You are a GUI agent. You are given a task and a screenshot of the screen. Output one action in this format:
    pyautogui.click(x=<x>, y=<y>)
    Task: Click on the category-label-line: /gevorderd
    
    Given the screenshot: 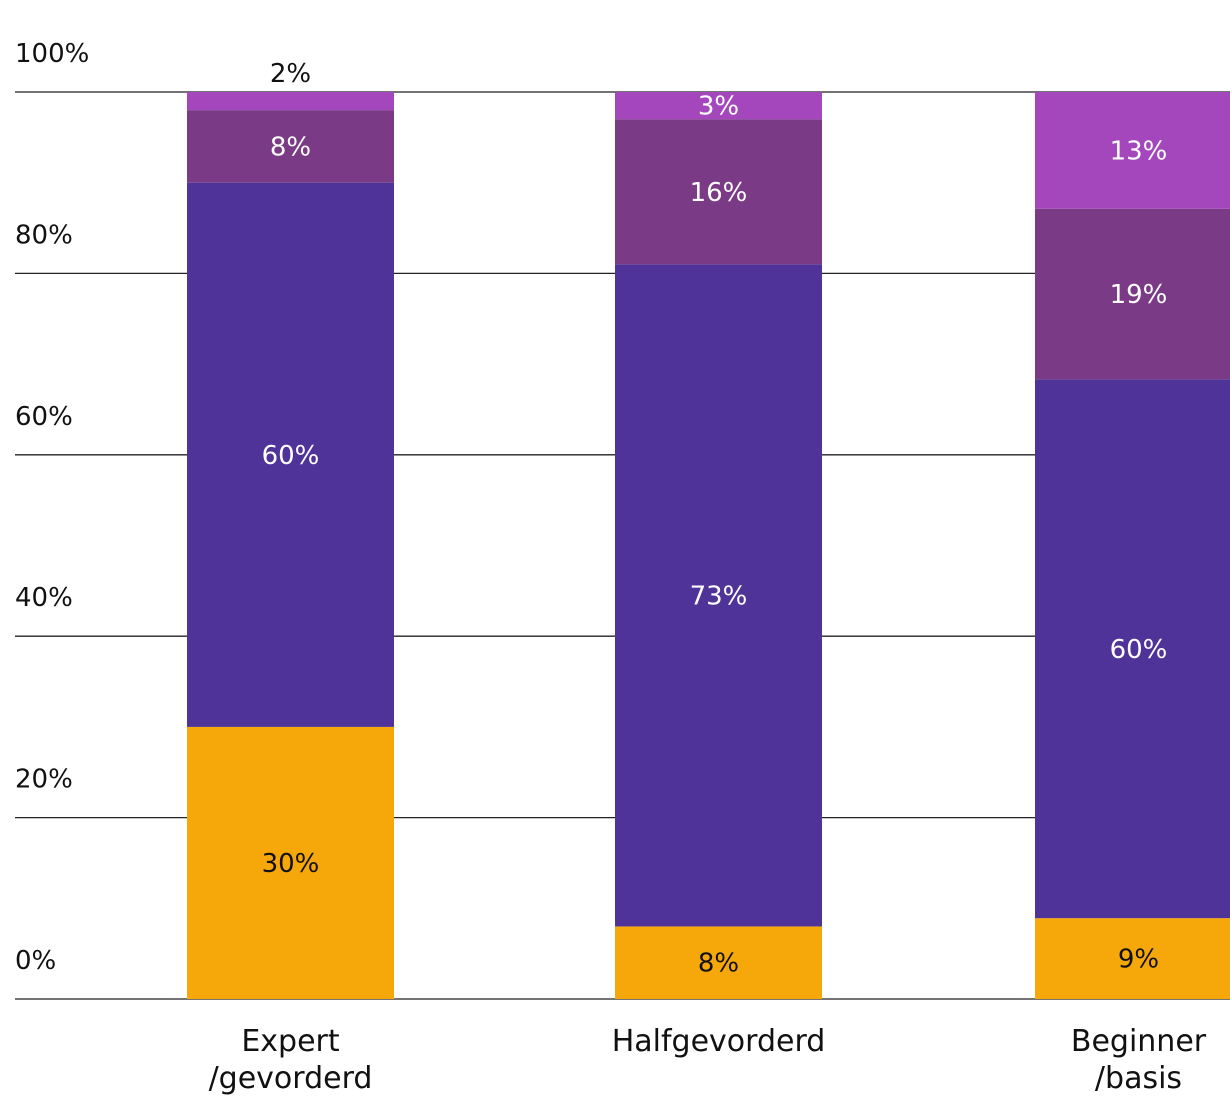 What is the action you would take?
    pyautogui.click(x=291, y=1078)
    